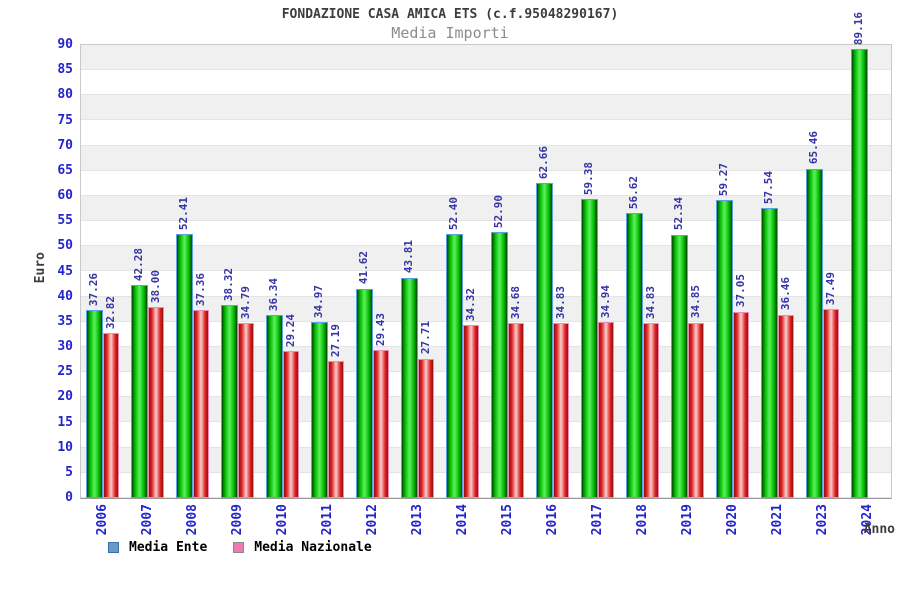  I want to click on y-tick-label: 50, so click(65, 246).